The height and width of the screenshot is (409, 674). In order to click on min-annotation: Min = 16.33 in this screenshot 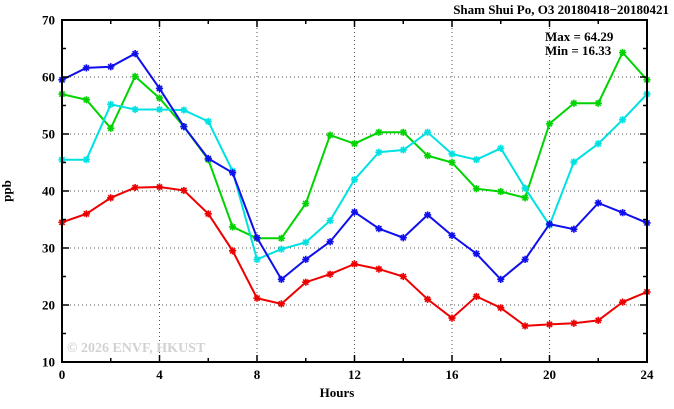, I will do `click(578, 50)`.